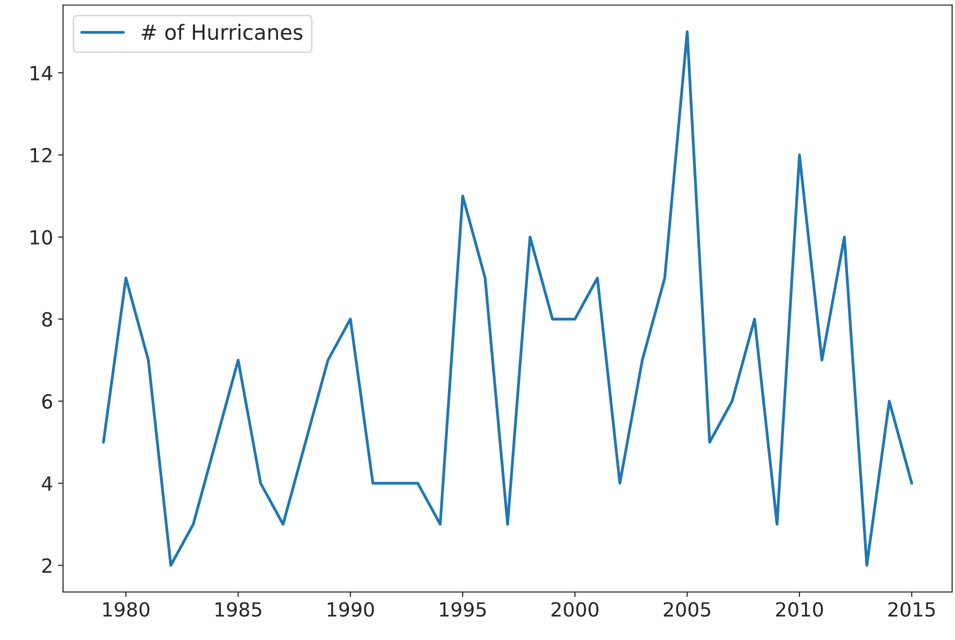 Image resolution: width=955 pixels, height=640 pixels. What do you see at coordinates (463, 609) in the screenshot?
I see `x-tick-label: 1995` at bounding box center [463, 609].